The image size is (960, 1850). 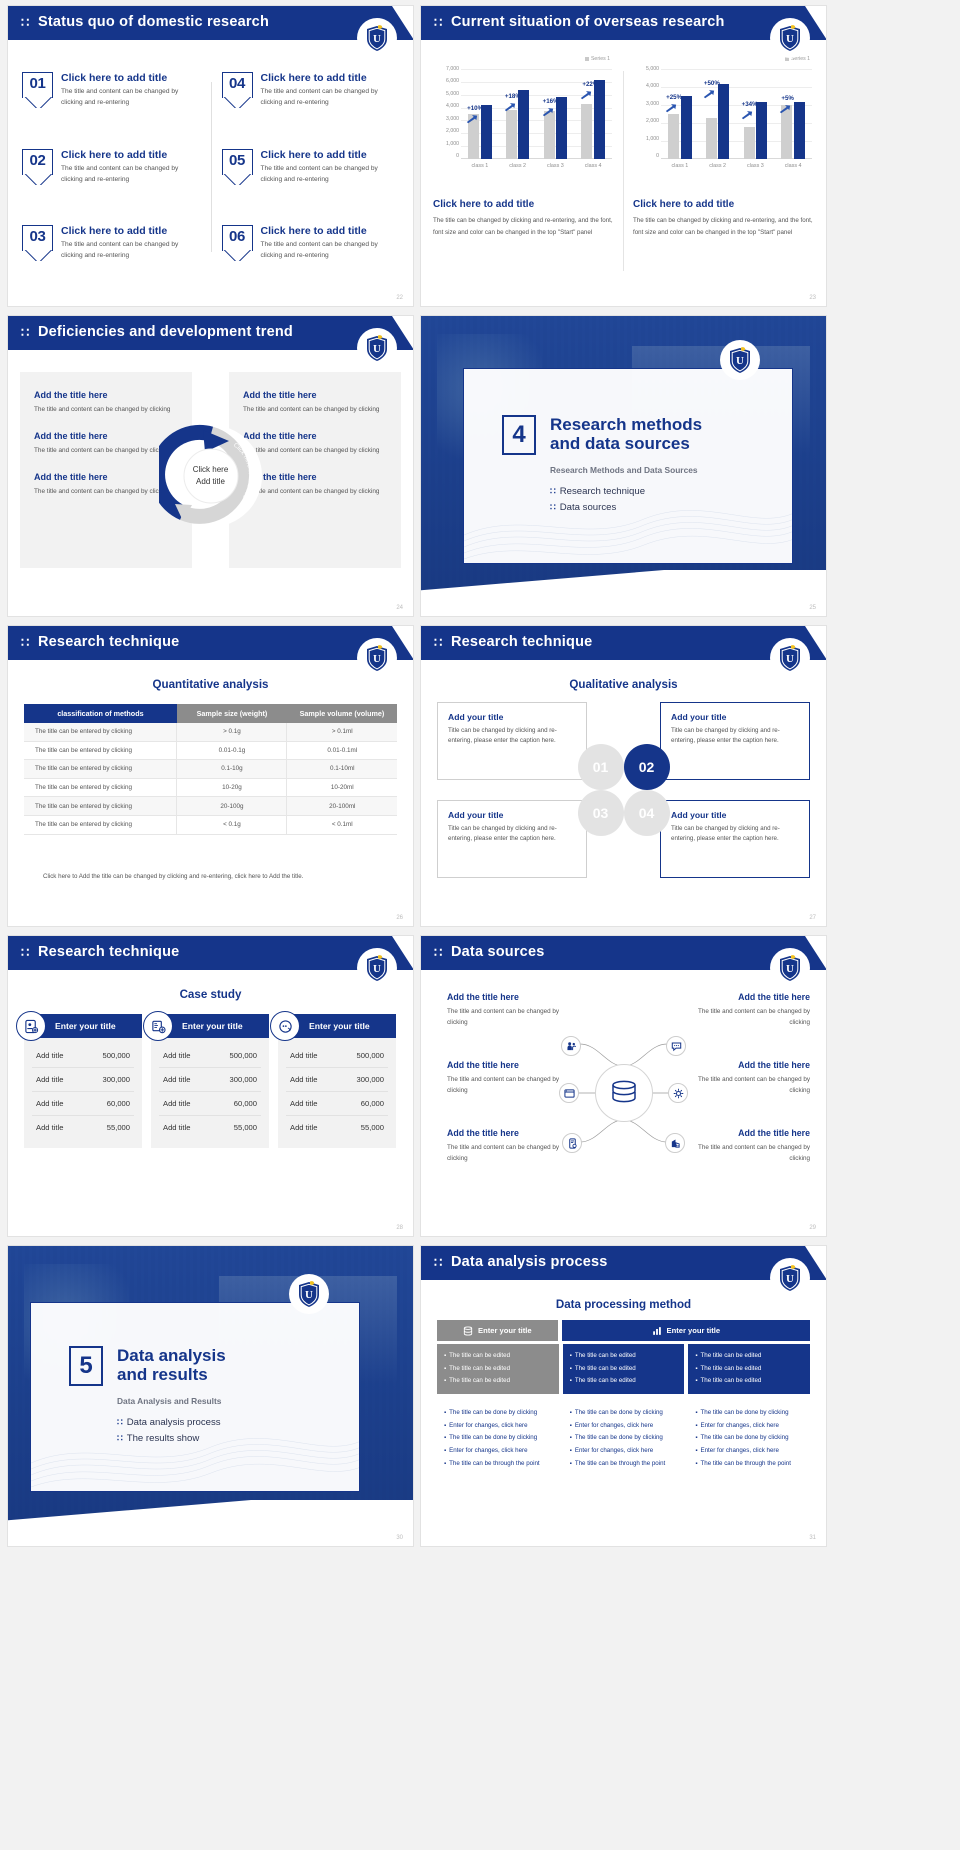 I want to click on y-tick: 6,000, so click(x=452, y=81).